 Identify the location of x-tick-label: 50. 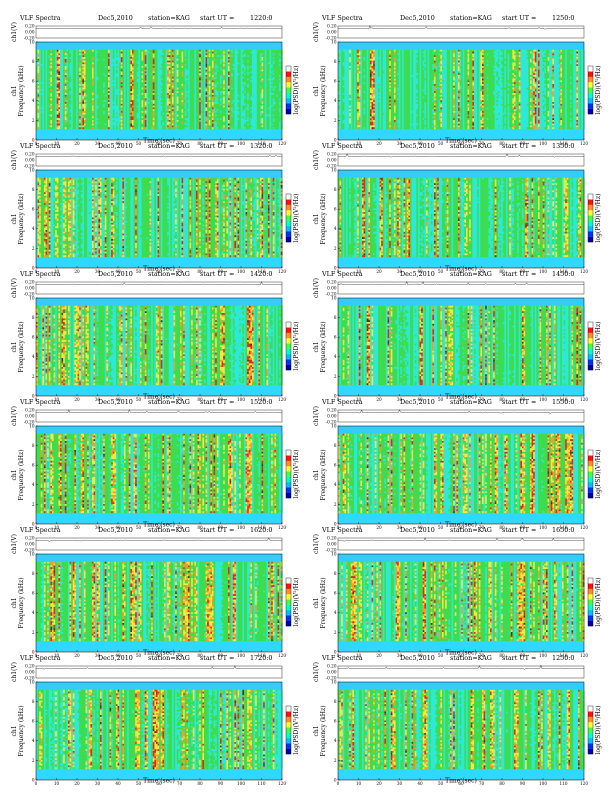
(139, 783).